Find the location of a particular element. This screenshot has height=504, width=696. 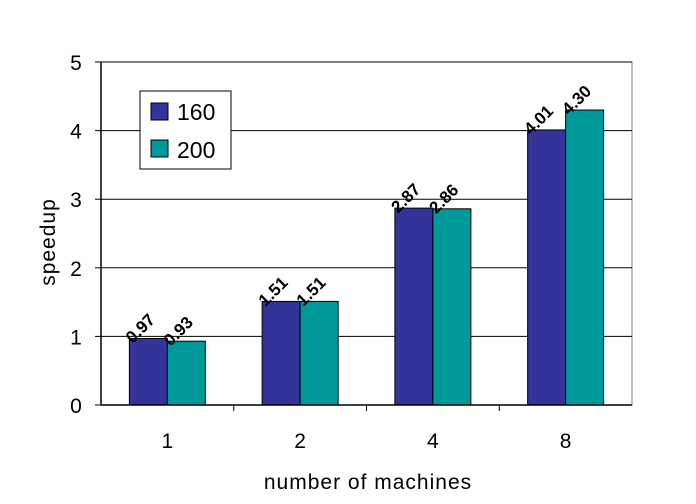

x-tick-label: 1 is located at coordinates (168, 441).